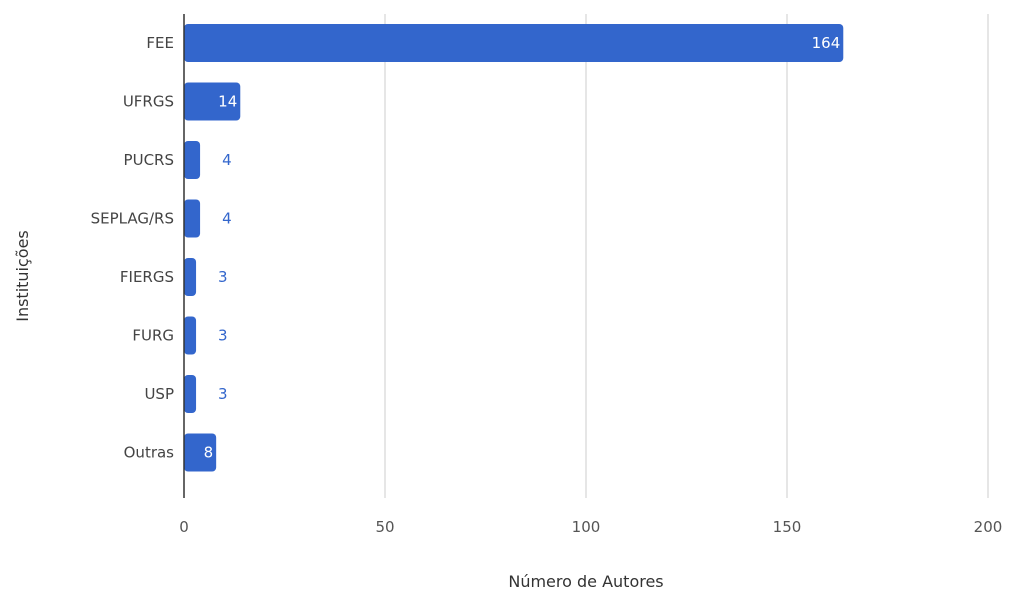 Image resolution: width=1009 pixels, height=595 pixels. What do you see at coordinates (159, 394) in the screenshot?
I see `category-label: USP` at bounding box center [159, 394].